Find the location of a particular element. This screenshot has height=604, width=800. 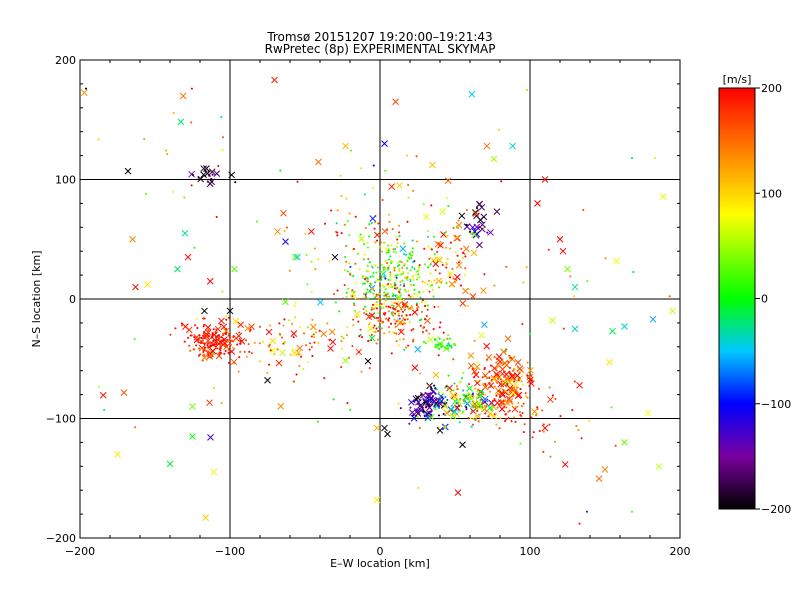

x-tick-label: −100 is located at coordinates (230, 551).